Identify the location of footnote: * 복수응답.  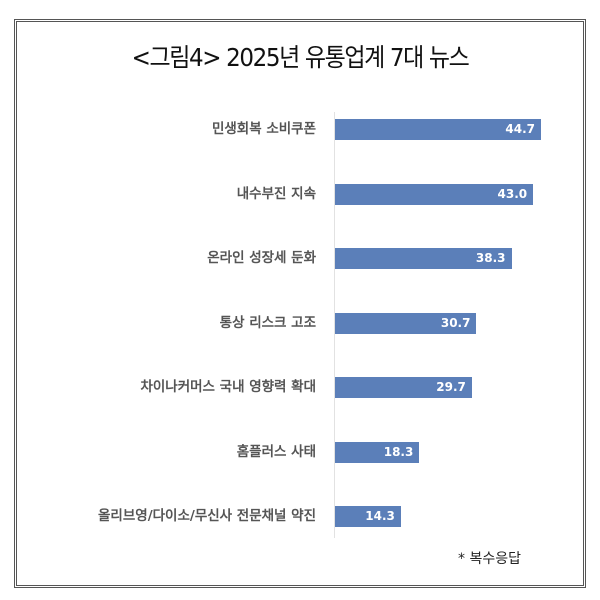
(489, 559).